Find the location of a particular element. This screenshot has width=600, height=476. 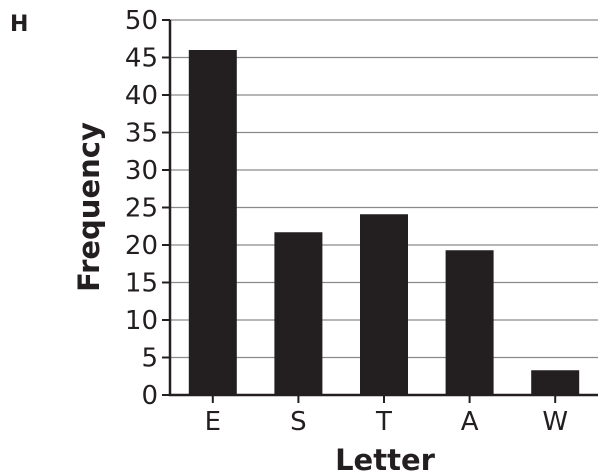

x-tick-label-w: W is located at coordinates (555, 422).